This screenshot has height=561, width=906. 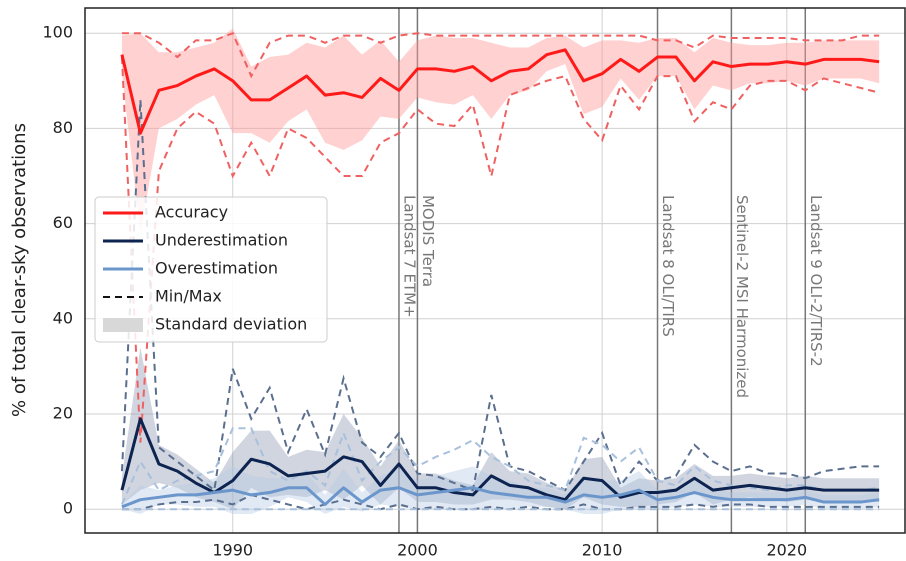 What do you see at coordinates (63, 317) in the screenshot?
I see `y-tick-label: 40` at bounding box center [63, 317].